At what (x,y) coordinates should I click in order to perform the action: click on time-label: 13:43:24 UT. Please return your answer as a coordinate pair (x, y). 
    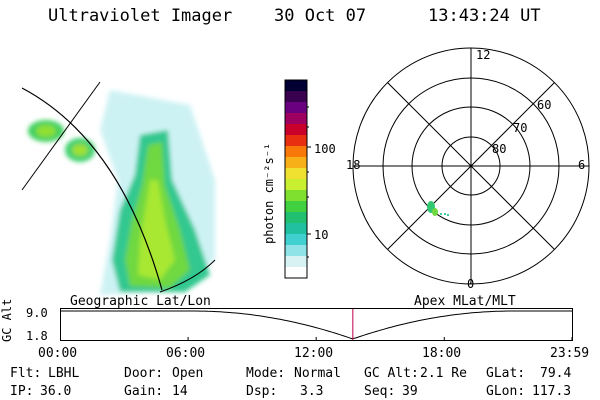
    Looking at the image, I should click on (484, 16).